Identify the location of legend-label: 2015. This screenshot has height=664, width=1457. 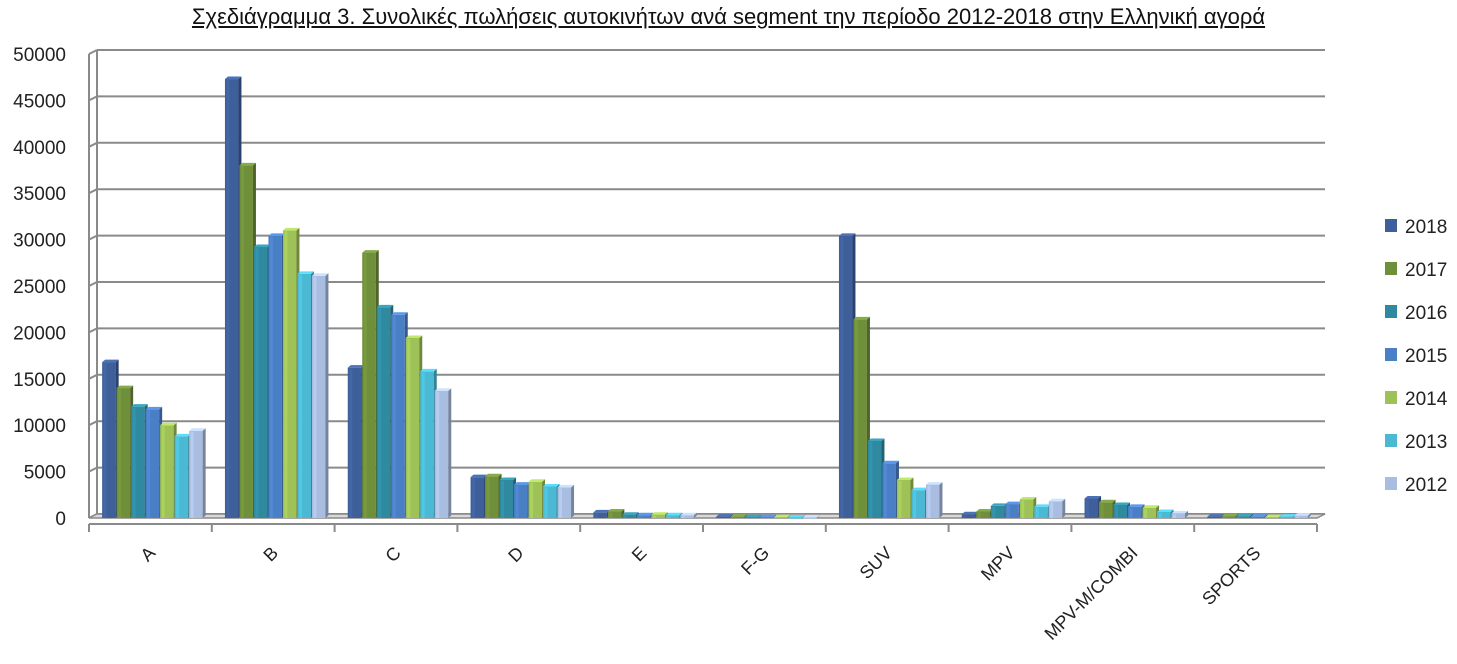
(1426, 356).